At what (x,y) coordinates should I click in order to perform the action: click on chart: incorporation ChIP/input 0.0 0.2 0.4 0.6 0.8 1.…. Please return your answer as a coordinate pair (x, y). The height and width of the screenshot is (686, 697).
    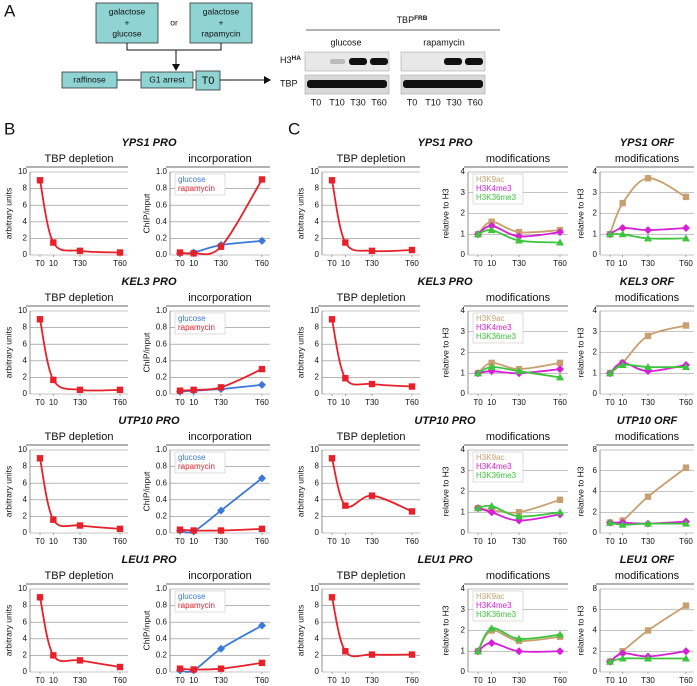
    Looking at the image, I should click on (205, 349).